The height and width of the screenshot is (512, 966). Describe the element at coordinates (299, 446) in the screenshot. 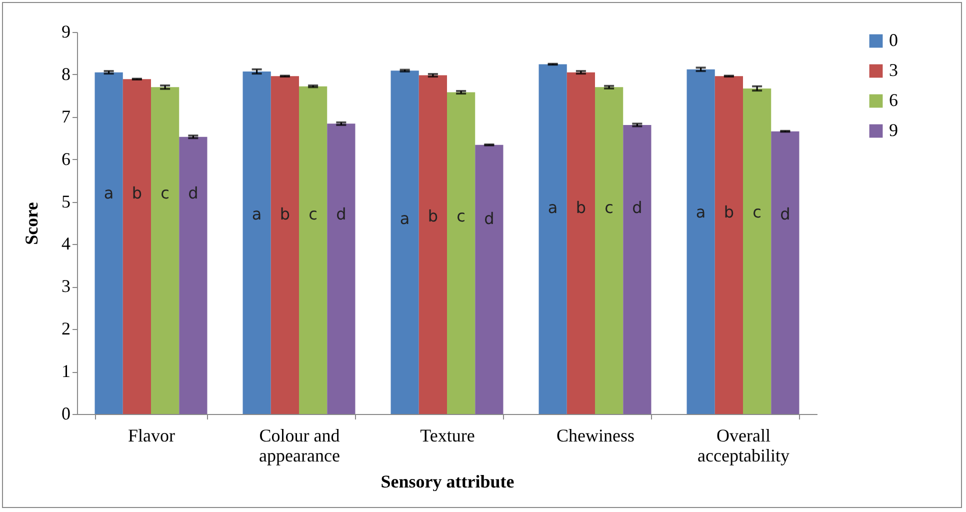

I see `x-tick-label: Colour and appearance` at that location.